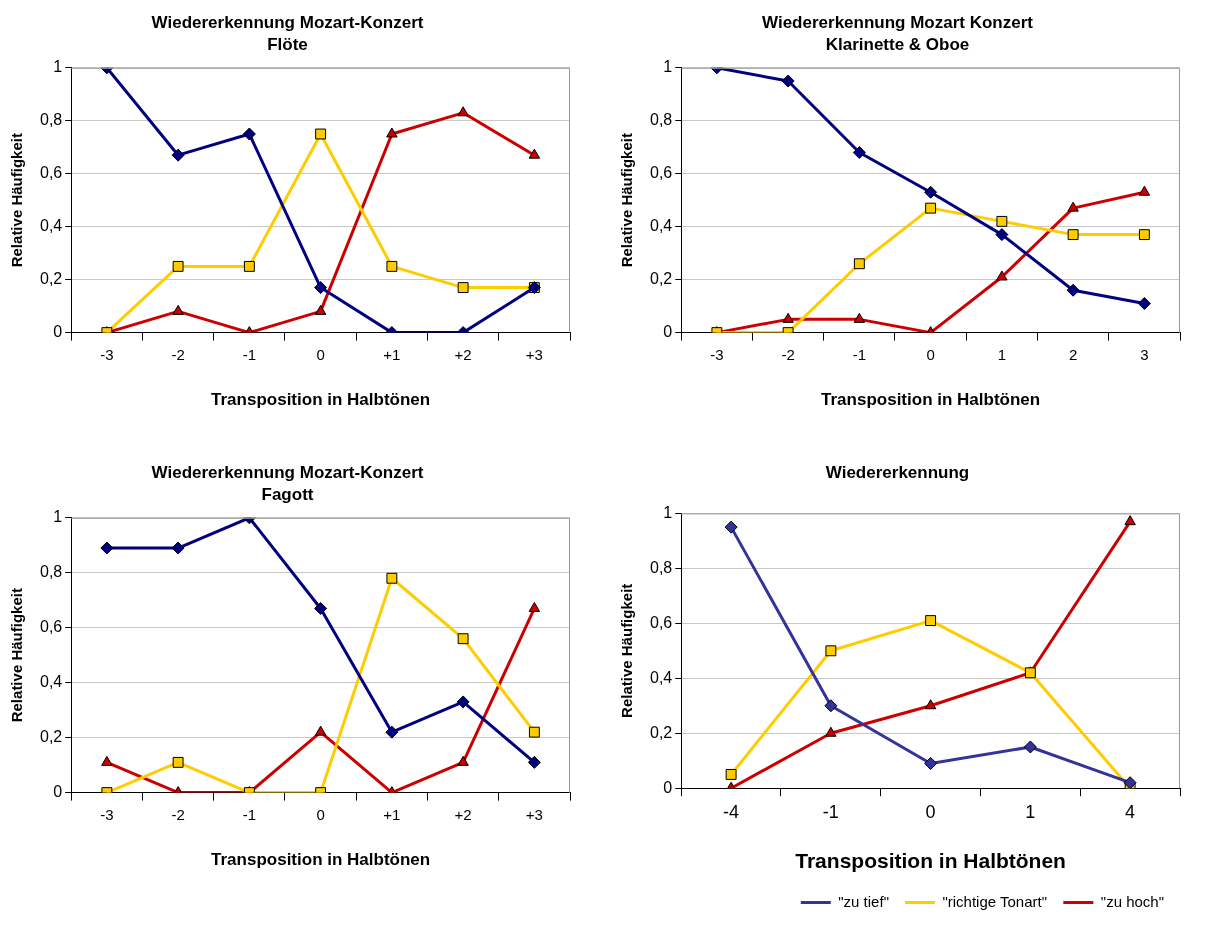 This screenshot has height=928, width=1218. Describe the element at coordinates (1130, 811) in the screenshot. I see `x-tick-label: 4` at that location.